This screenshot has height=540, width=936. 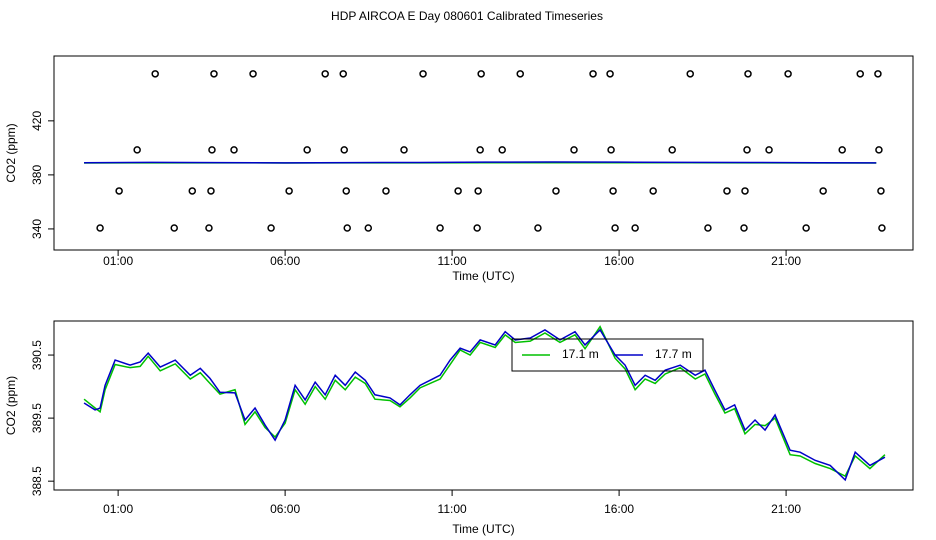 What do you see at coordinates (580, 354) in the screenshot?
I see `legend-label: 17.1 m` at bounding box center [580, 354].